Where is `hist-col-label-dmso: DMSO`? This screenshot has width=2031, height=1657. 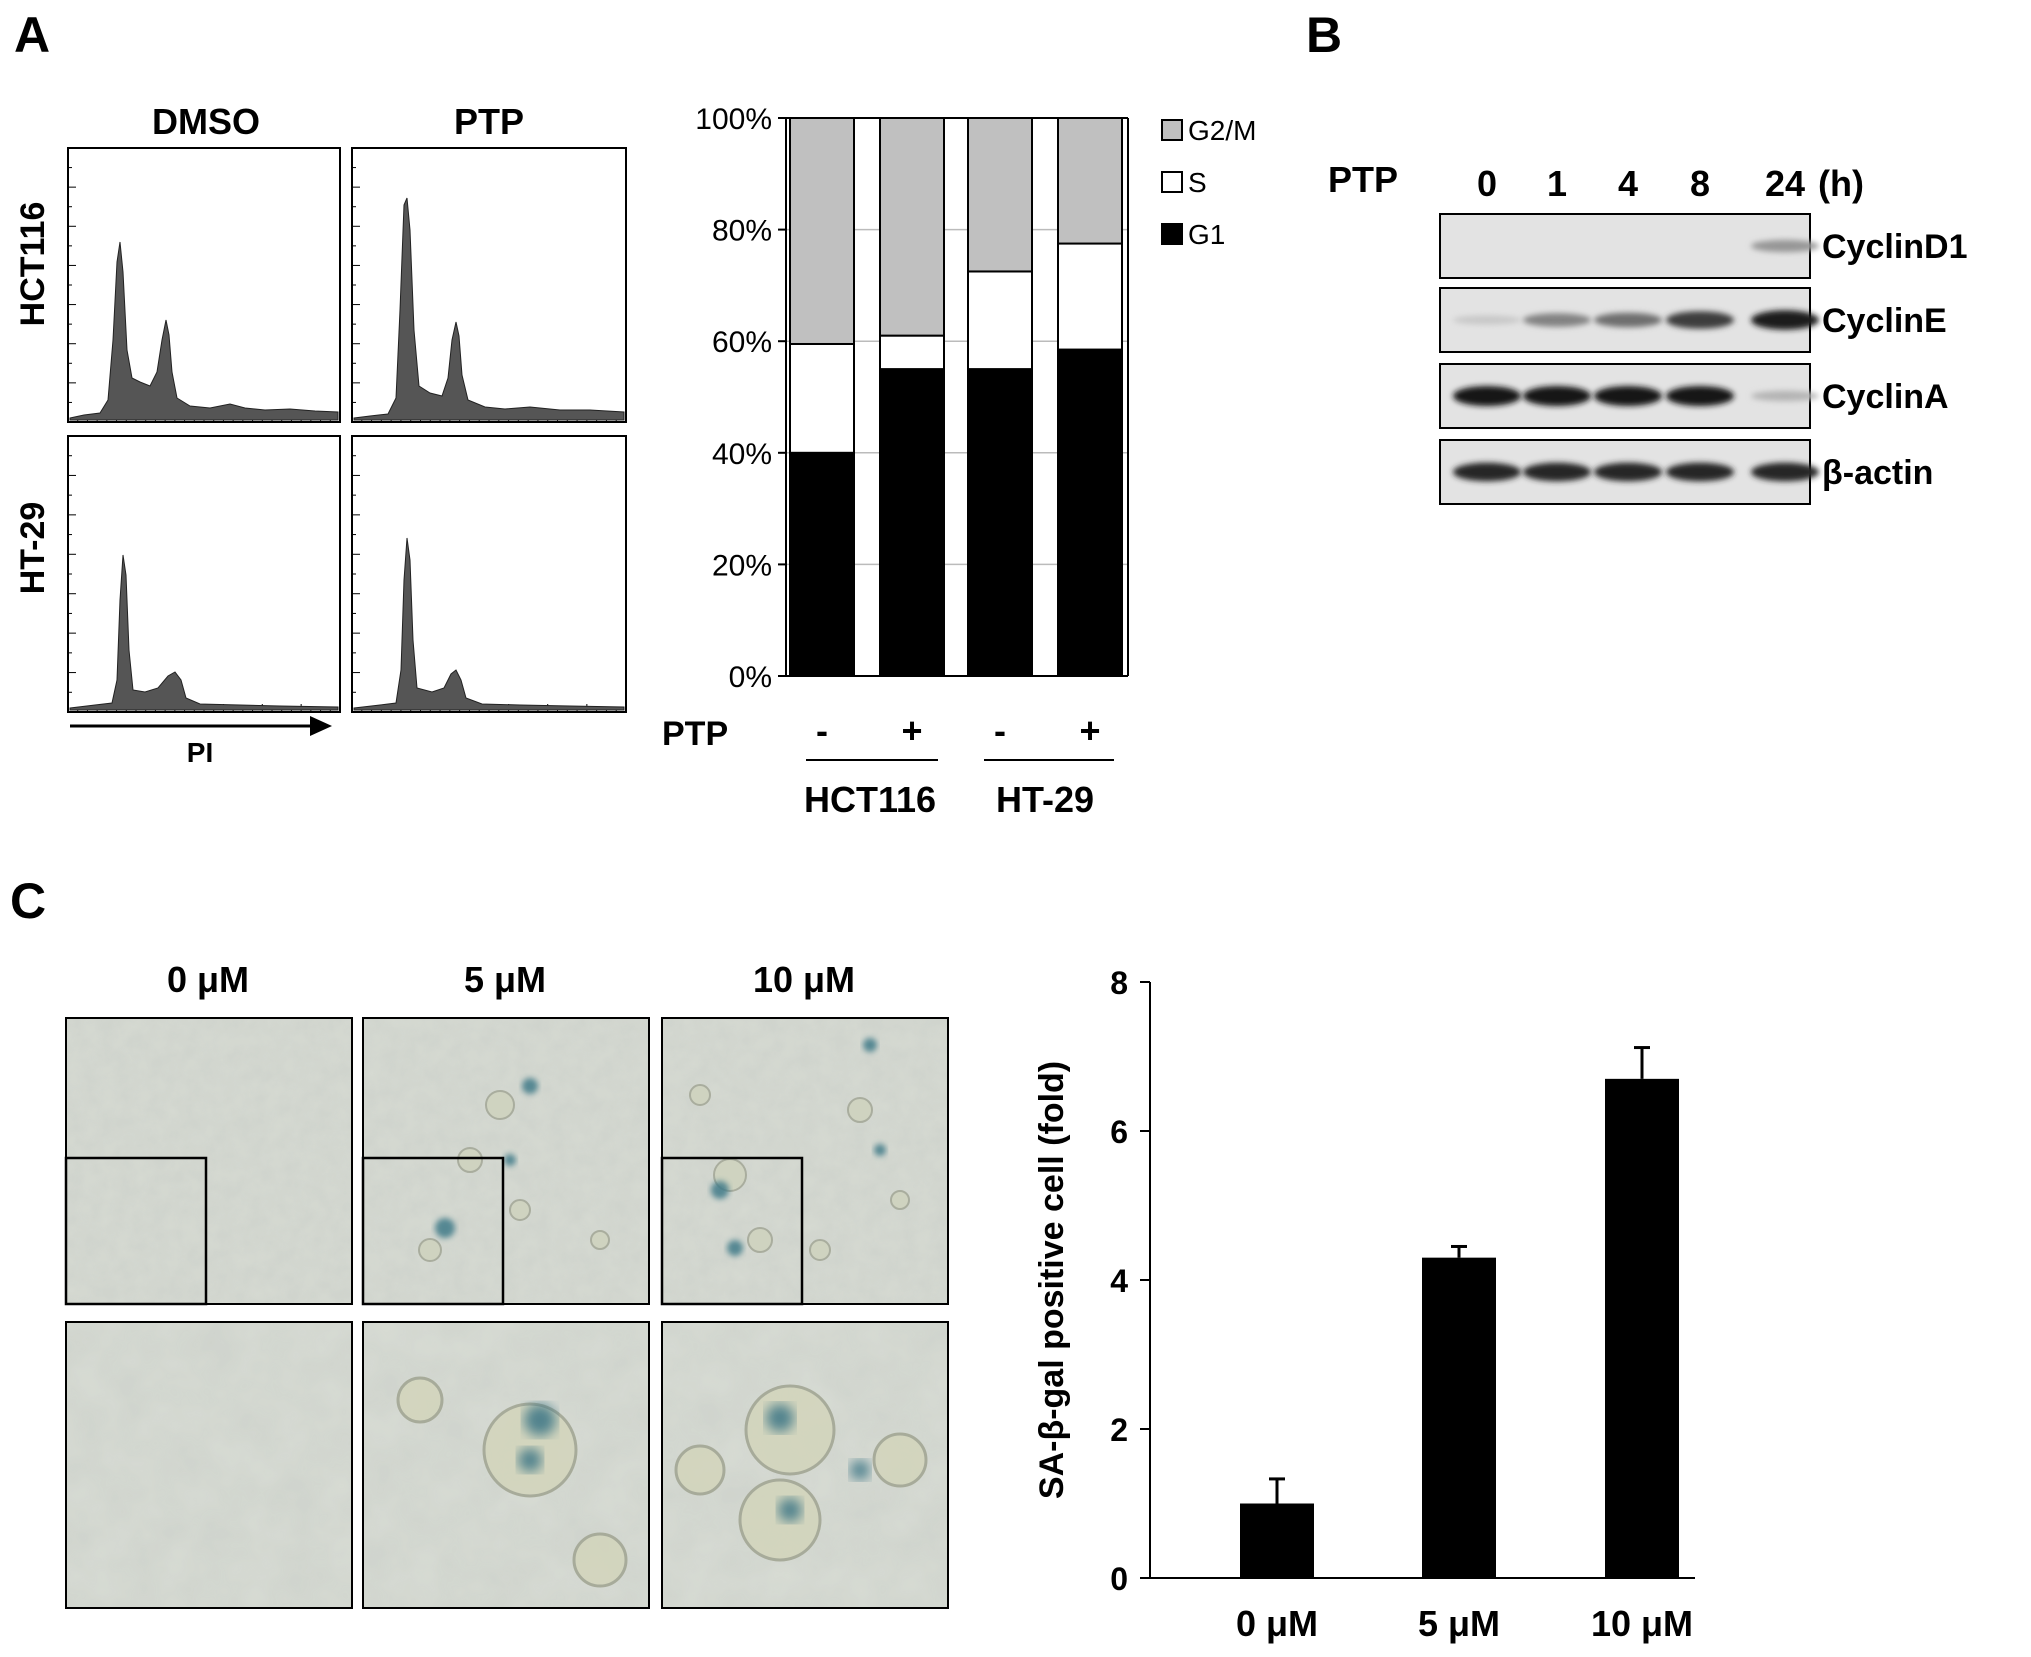 hist-col-label-dmso: DMSO is located at coordinates (206, 121).